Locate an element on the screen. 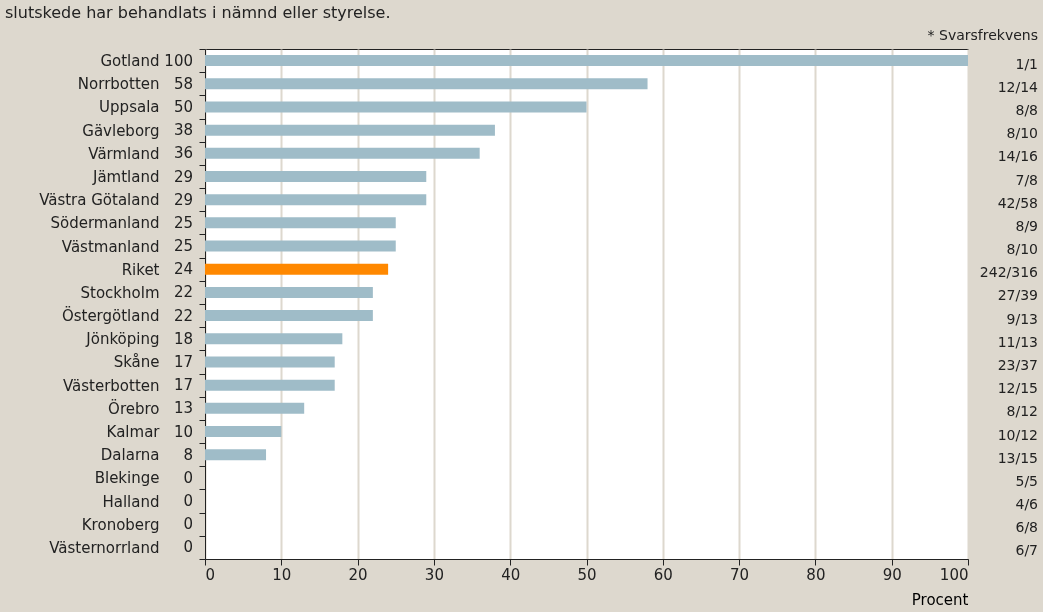  x-tick-label: 40 is located at coordinates (511, 574).